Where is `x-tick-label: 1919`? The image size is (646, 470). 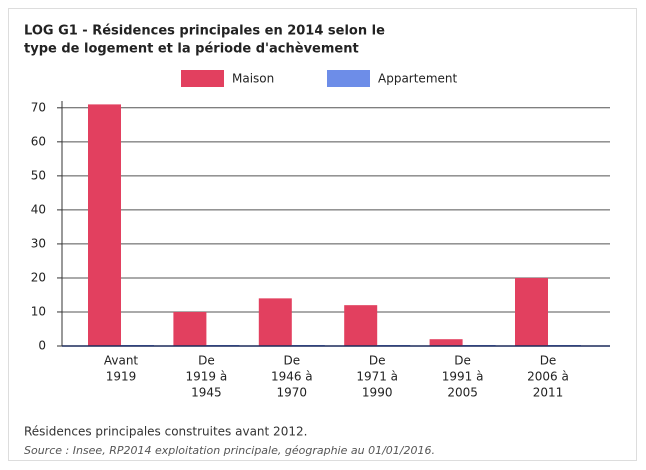 x-tick-label: 1919 is located at coordinates (121, 377).